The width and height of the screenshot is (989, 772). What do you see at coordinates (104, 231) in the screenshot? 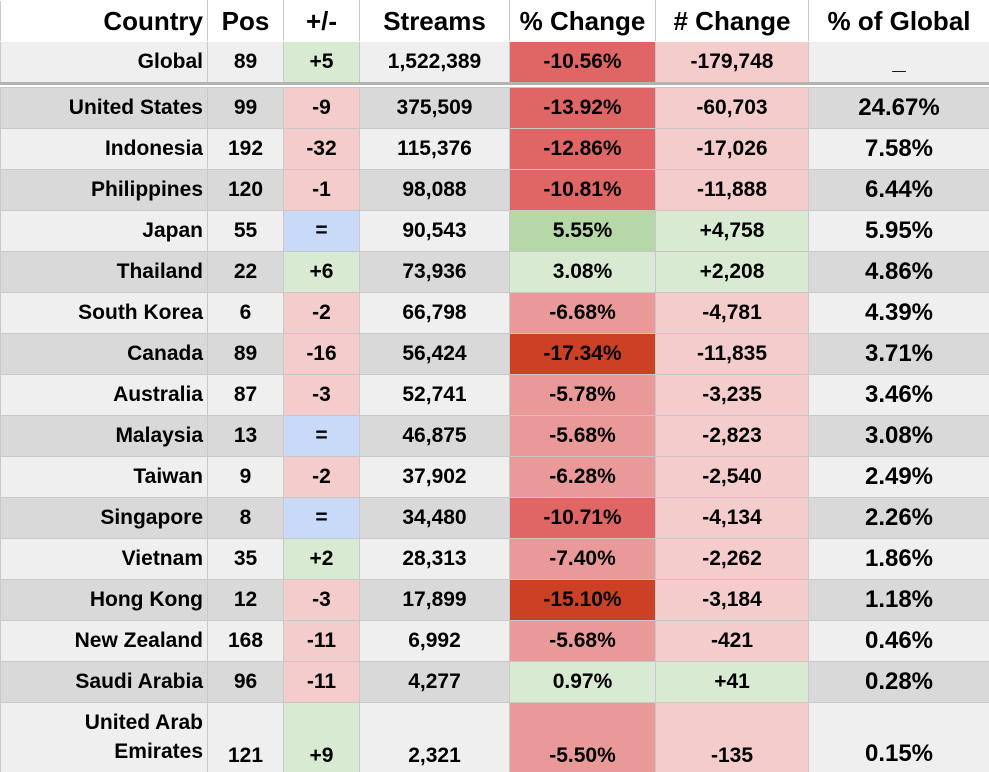
I see `cell-country: Japan` at bounding box center [104, 231].